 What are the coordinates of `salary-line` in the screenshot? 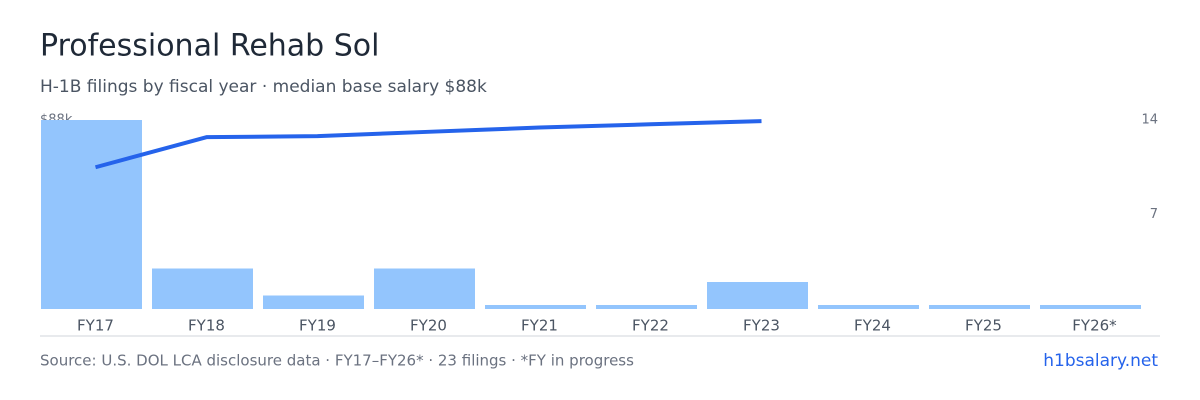 It's located at (428, 144).